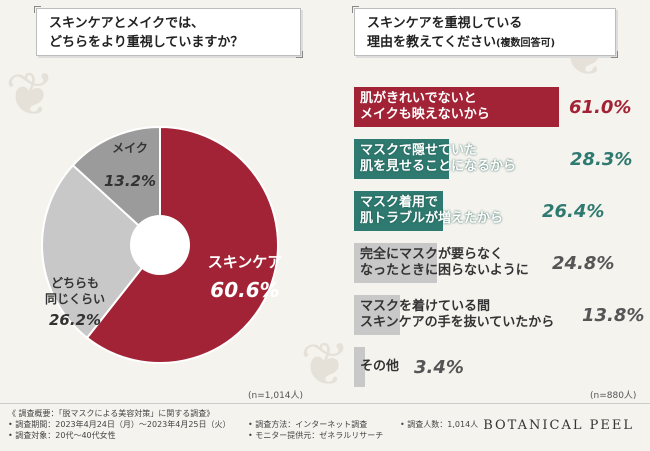  I want to click on survey-period: • 調査期間：2023年4月24日（月）〜2023年4月25日（火）, so click(119, 424).